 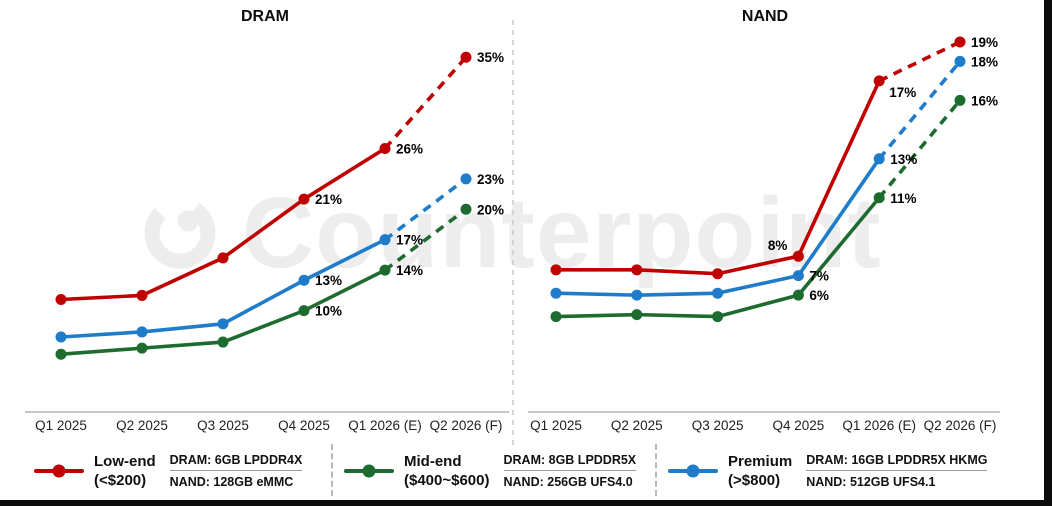 I want to click on data-point-label: 14%, so click(x=409, y=270).